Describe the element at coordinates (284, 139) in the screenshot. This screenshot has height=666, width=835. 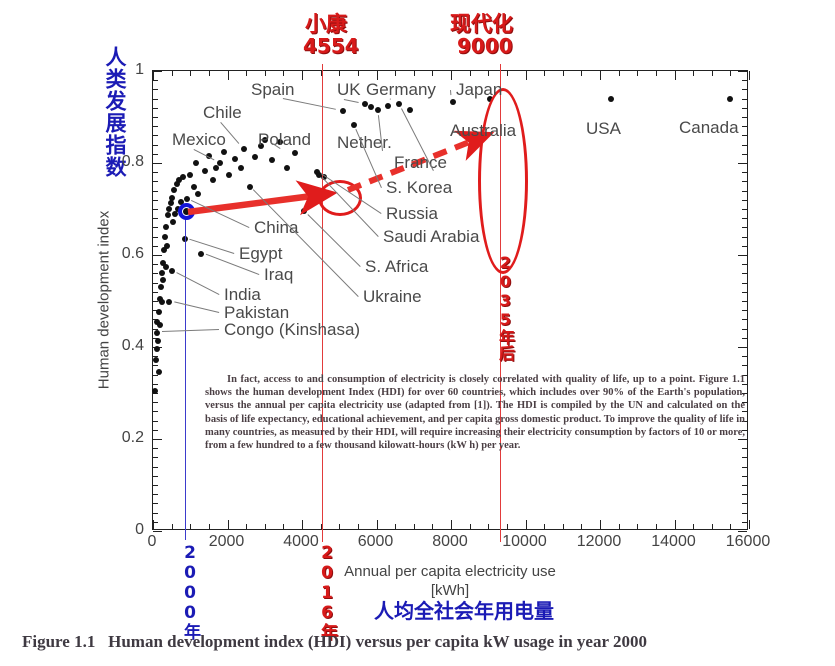
I see `country-label-poland: Poland` at that location.